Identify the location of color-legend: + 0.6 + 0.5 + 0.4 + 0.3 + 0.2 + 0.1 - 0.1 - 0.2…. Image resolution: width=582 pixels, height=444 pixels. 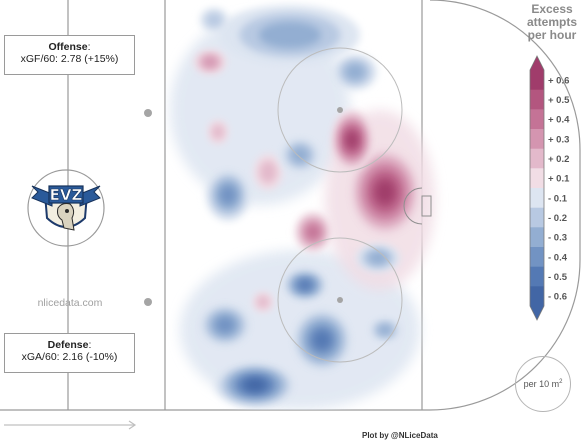
(549, 188).